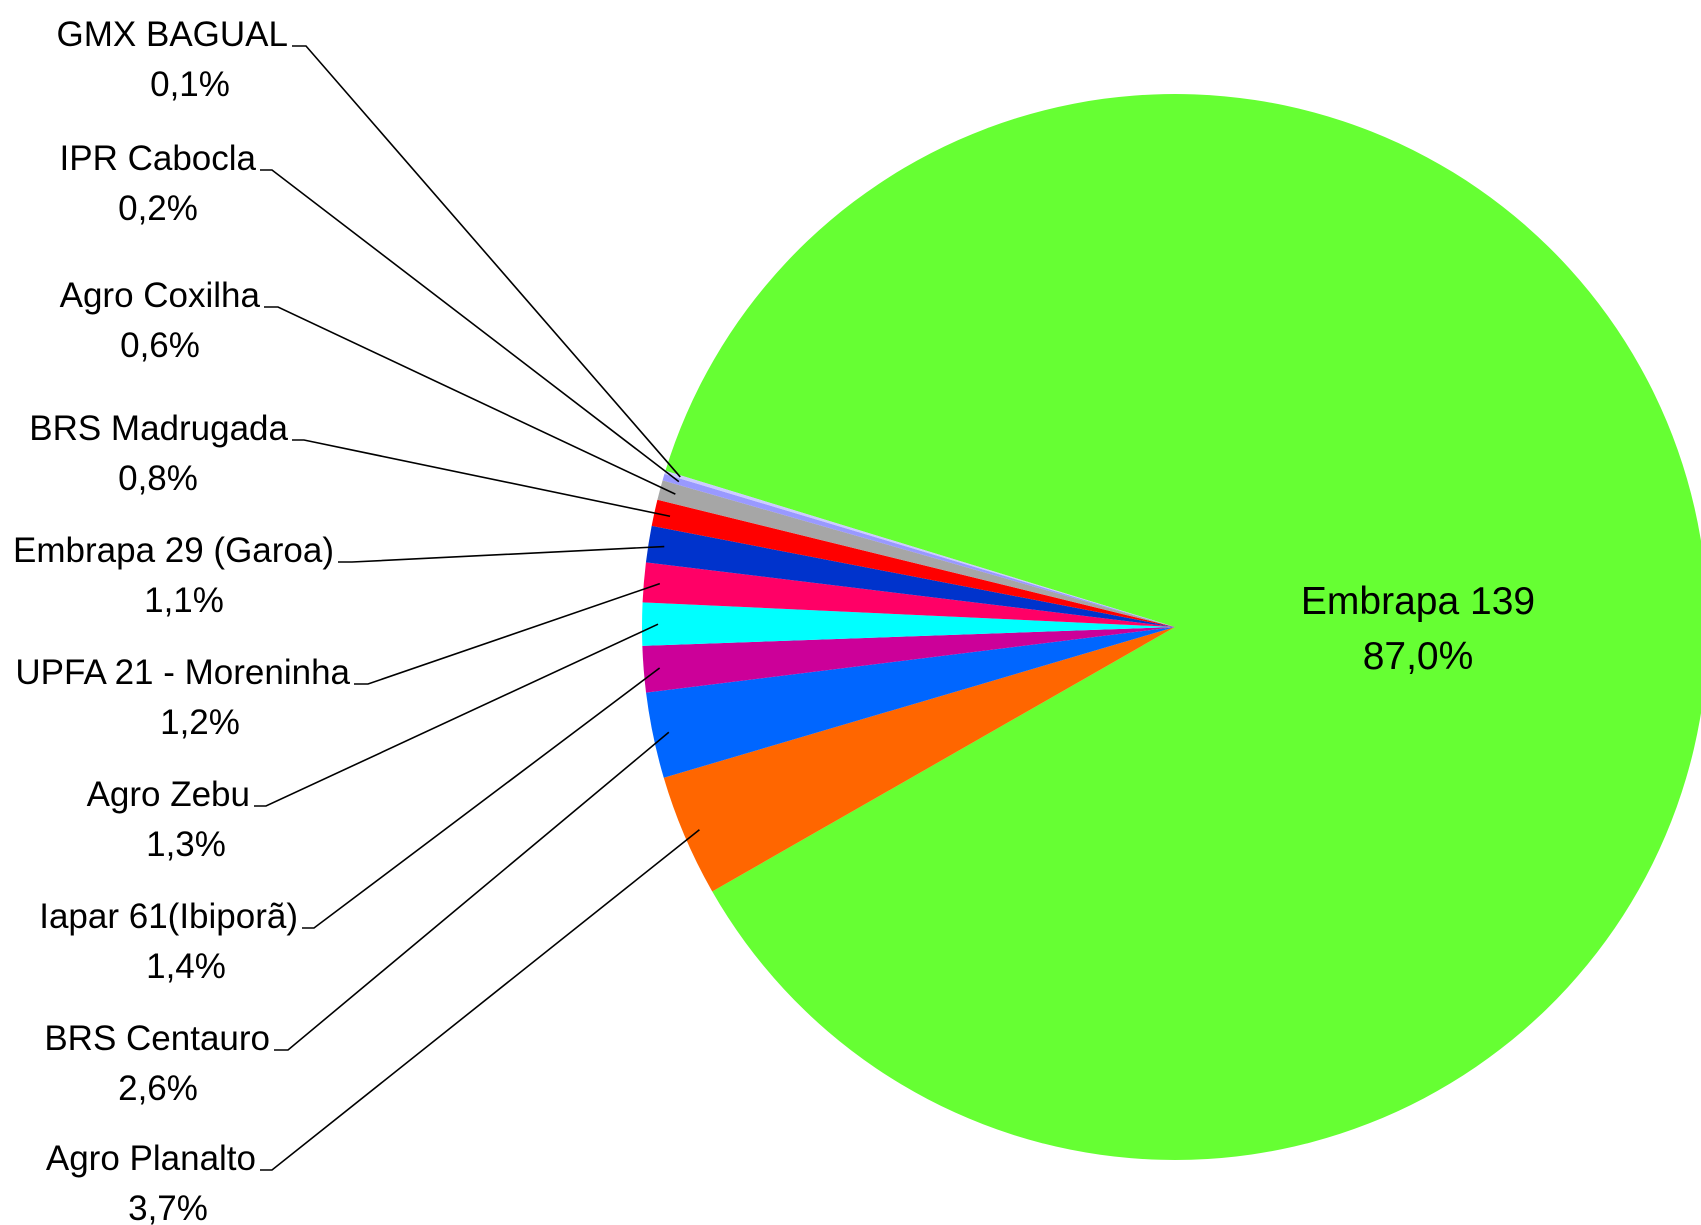 This screenshot has width=1701, height=1225. I want to click on pie-slice-gmx-bagual, so click(919, 548).